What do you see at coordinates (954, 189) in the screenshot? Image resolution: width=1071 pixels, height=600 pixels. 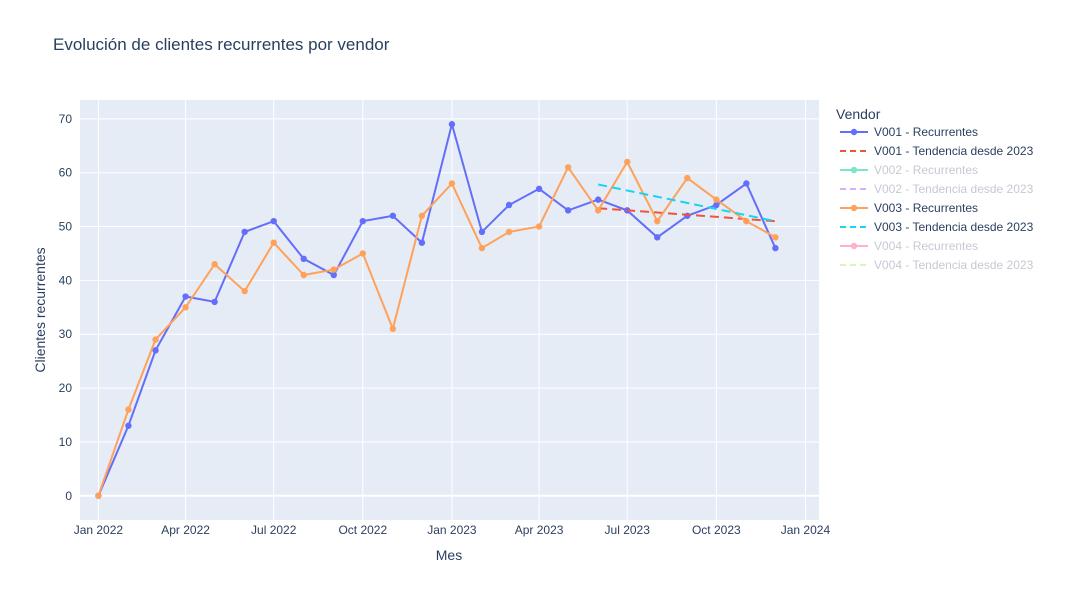 I see `legend-label: V002 - Tendencia desde 2023` at bounding box center [954, 189].